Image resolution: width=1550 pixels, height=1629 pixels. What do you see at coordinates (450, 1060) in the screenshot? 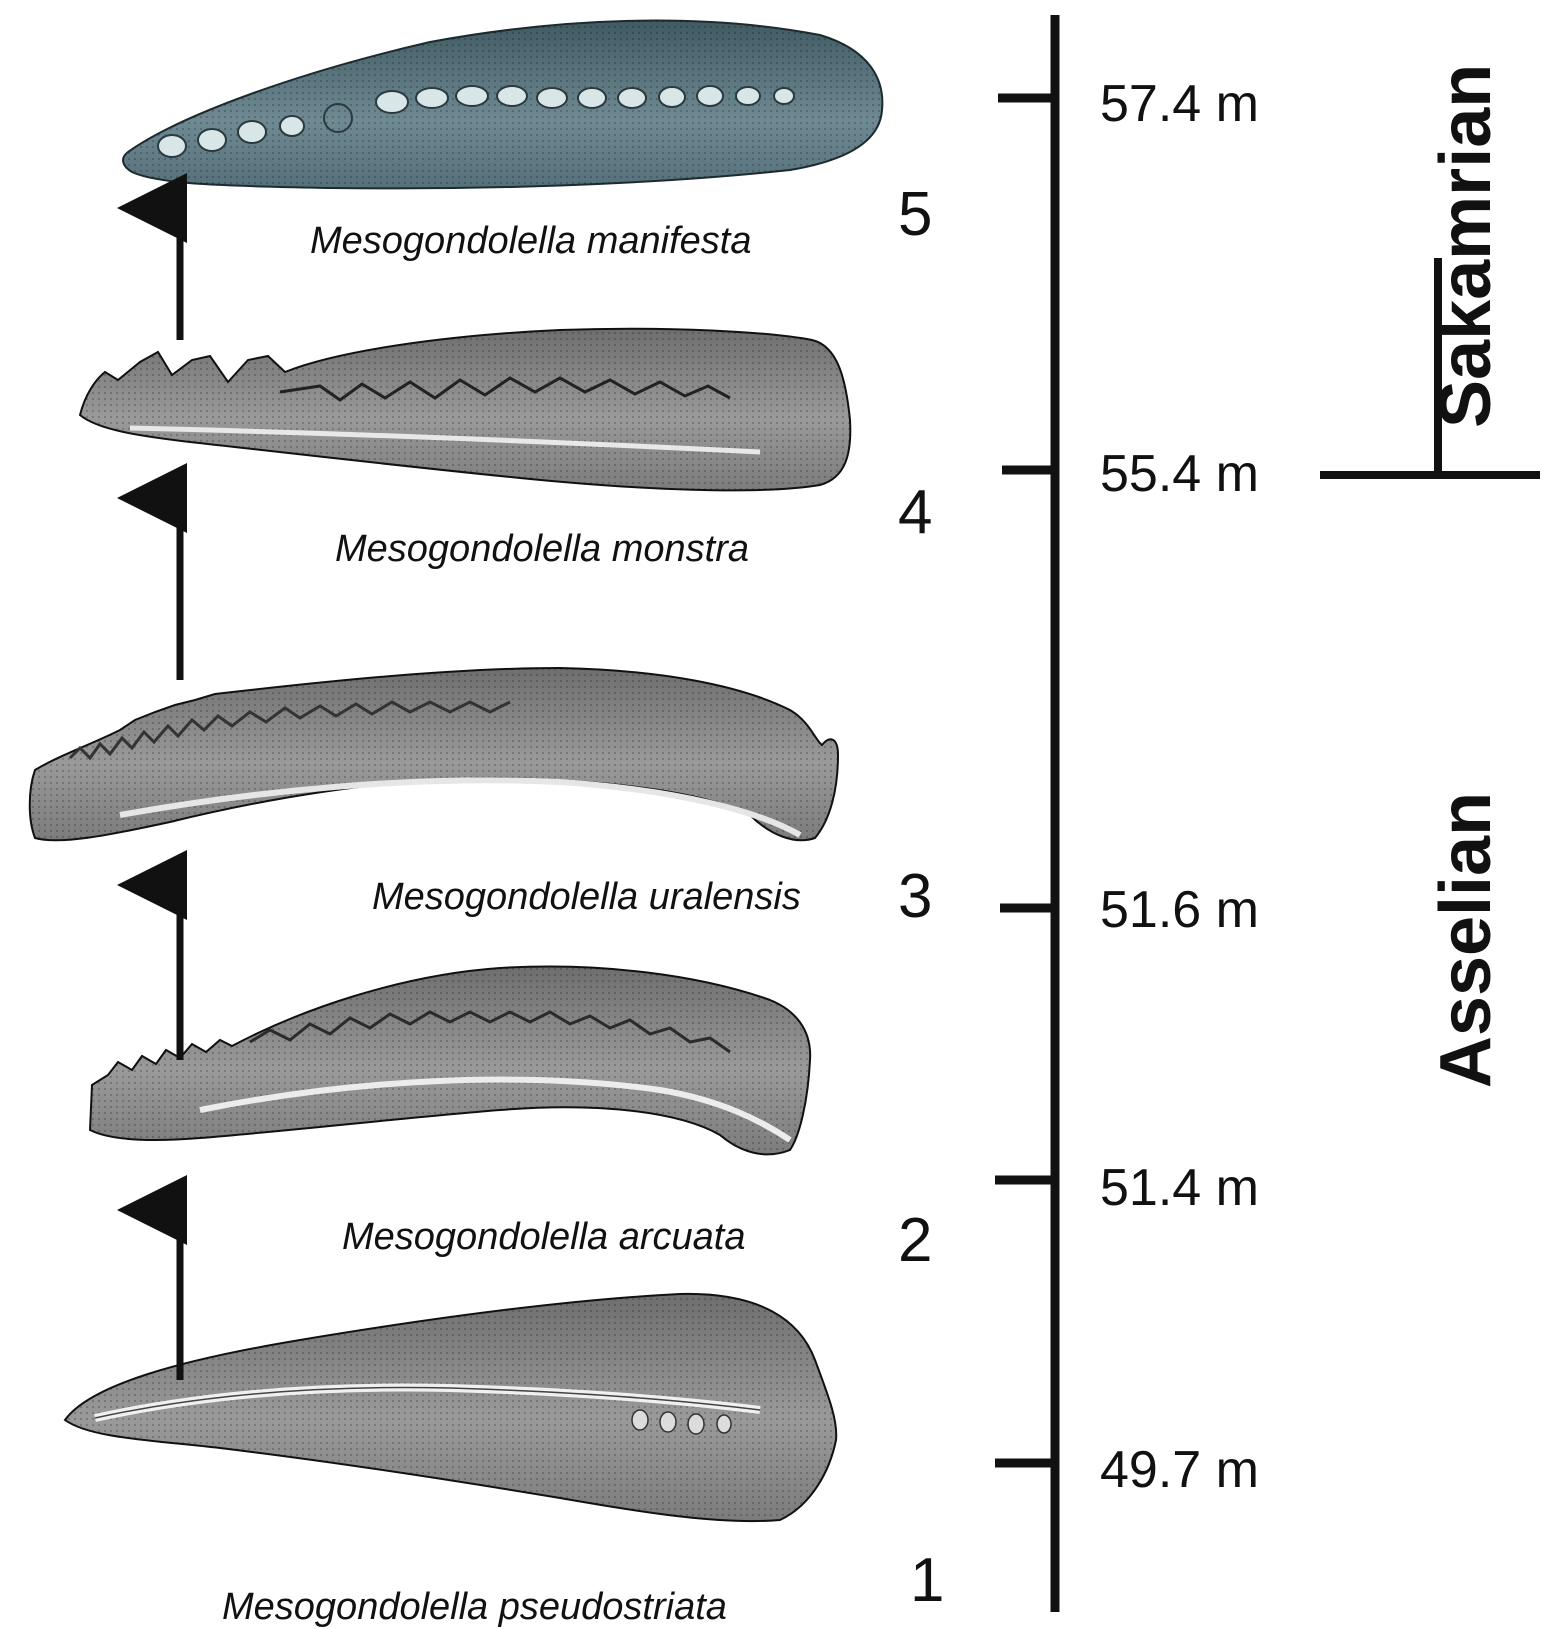
I see `specimen-2-image` at bounding box center [450, 1060].